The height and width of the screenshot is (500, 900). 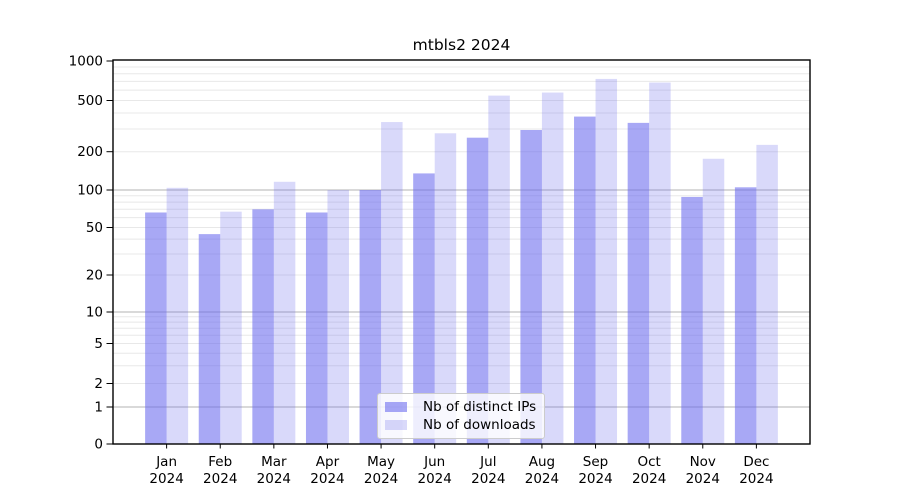 What do you see at coordinates (649, 470) in the screenshot?
I see `x-tick-label: Oct 2024` at bounding box center [649, 470].